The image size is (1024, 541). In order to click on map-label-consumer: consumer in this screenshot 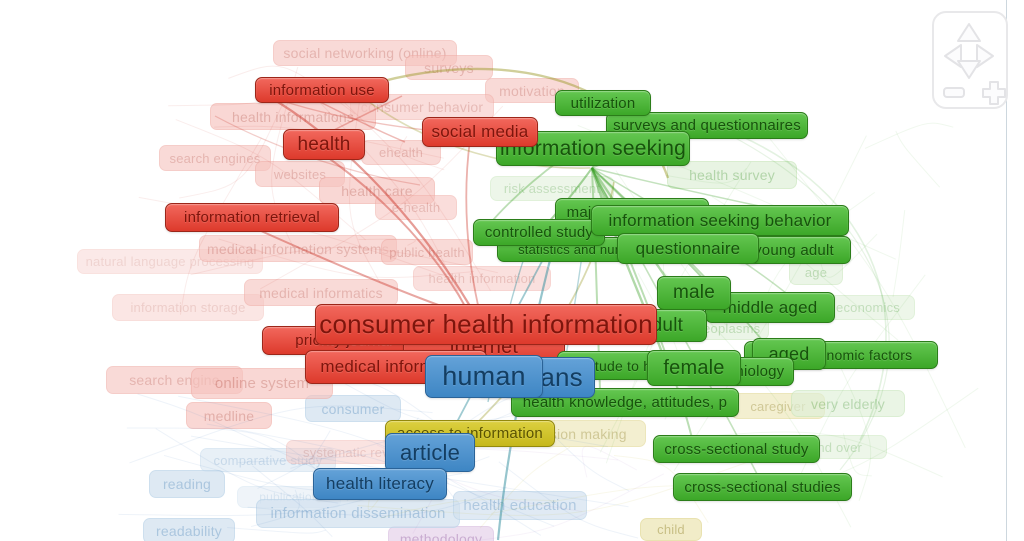, I will do `click(353, 408)`.